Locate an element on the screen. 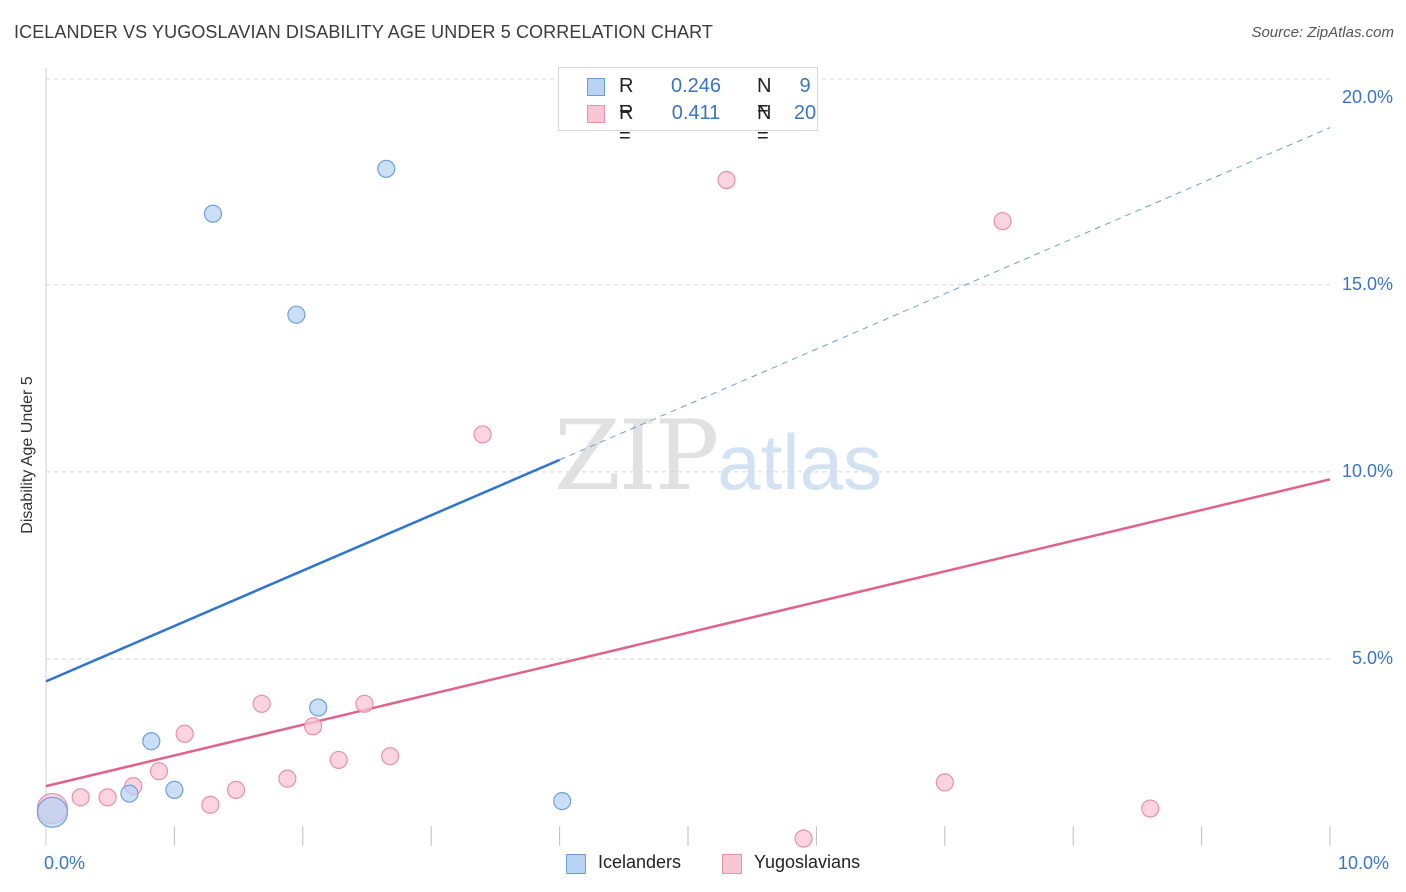 This screenshot has width=1406, height=892. x-tick-label-min: 0.0% is located at coordinates (65, 863).